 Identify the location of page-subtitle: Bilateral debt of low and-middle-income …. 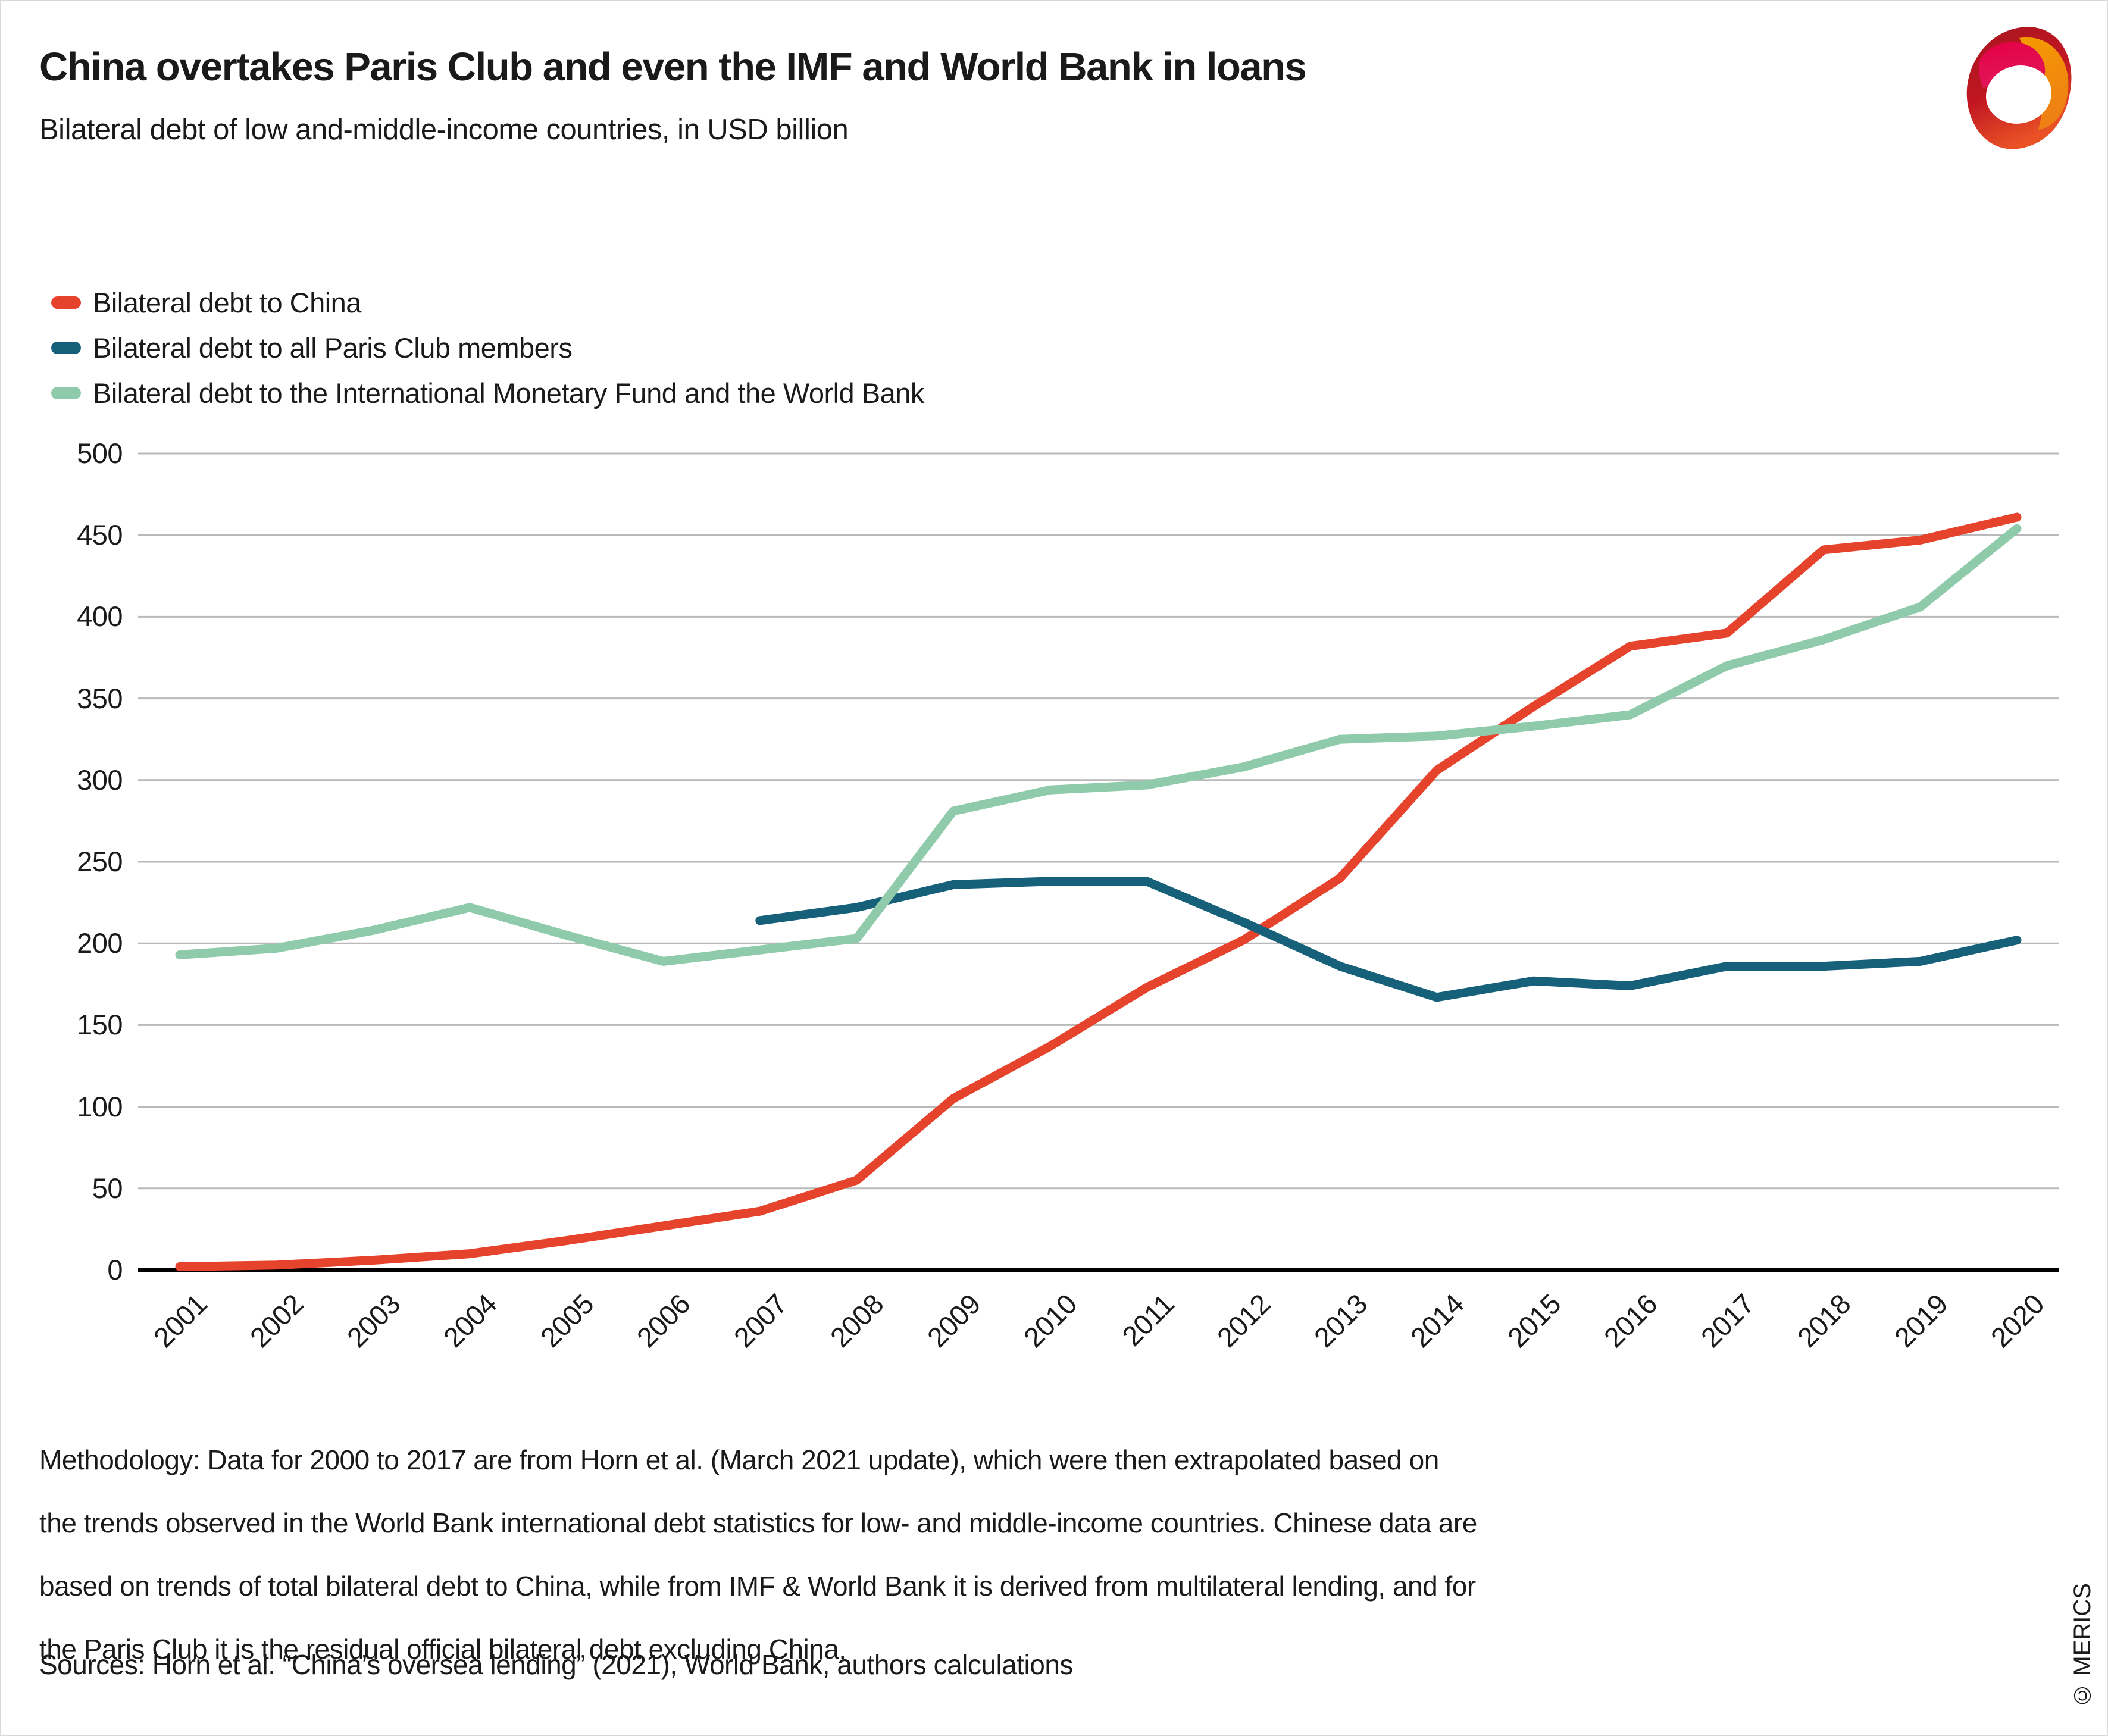
(444, 130).